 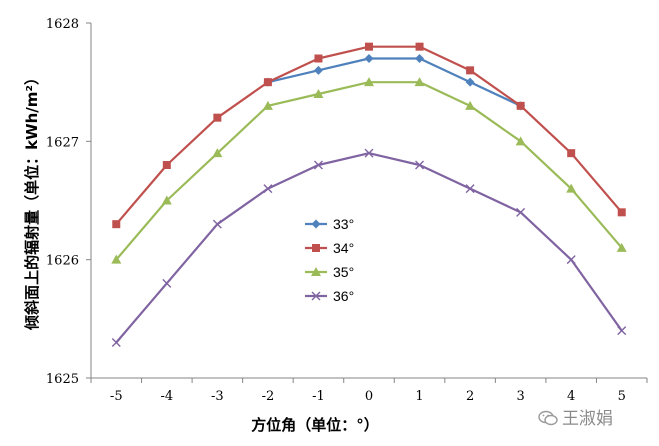 I want to click on x-tick-label: -2, so click(x=268, y=396).